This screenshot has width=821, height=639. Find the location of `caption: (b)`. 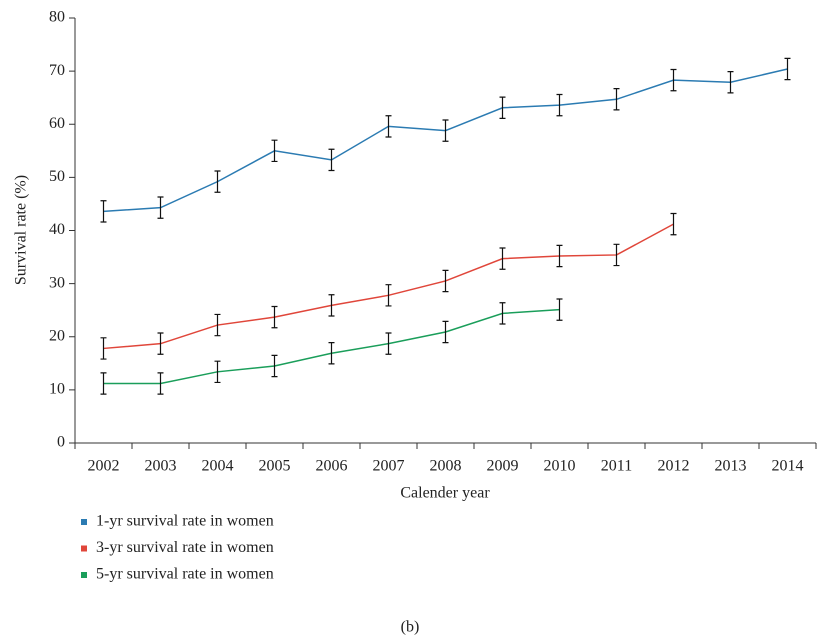

caption: (b) is located at coordinates (410, 627).